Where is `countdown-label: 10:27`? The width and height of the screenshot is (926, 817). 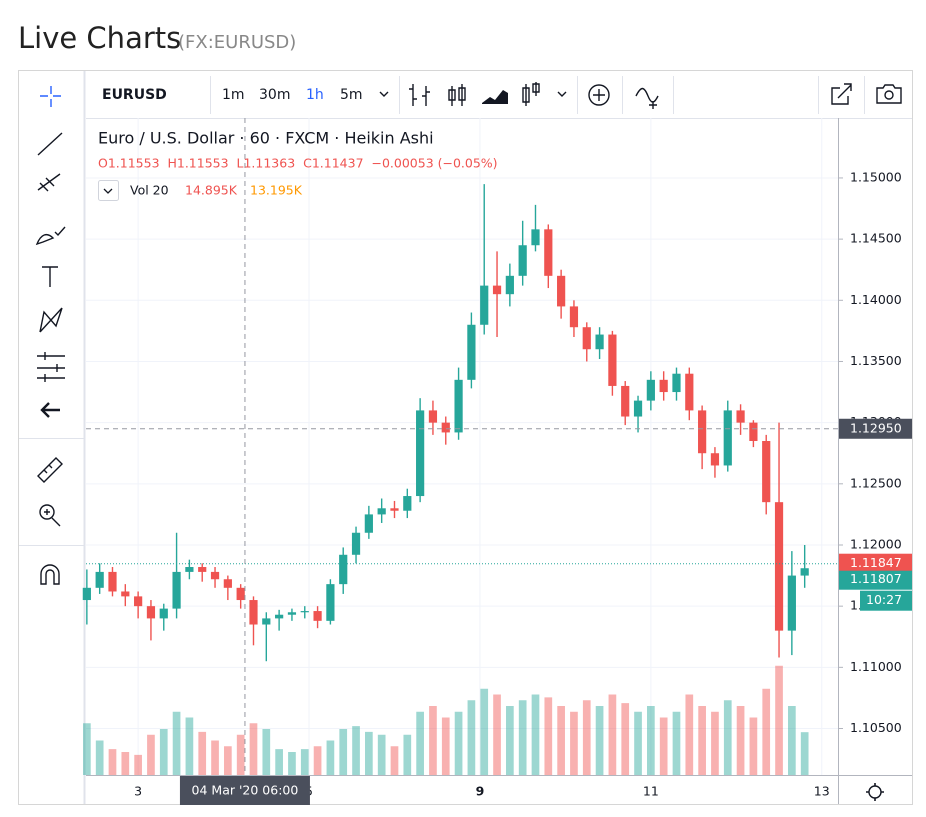
countdown-label: 10:27 is located at coordinates (884, 599).